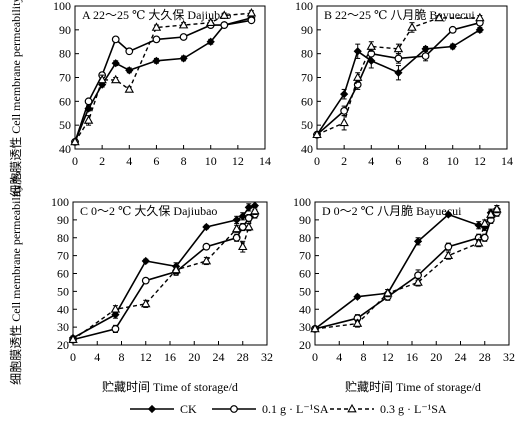  I want to click on y-tick-label: 90, so click(307, 30).